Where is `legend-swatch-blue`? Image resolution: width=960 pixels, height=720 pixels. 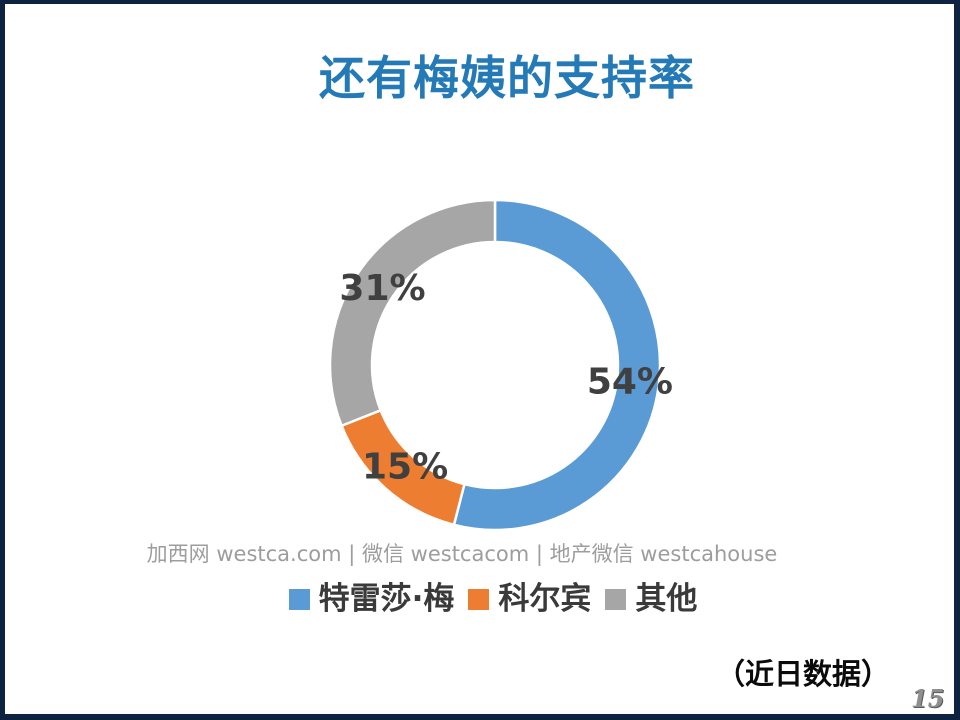
legend-swatch-blue is located at coordinates (299, 599).